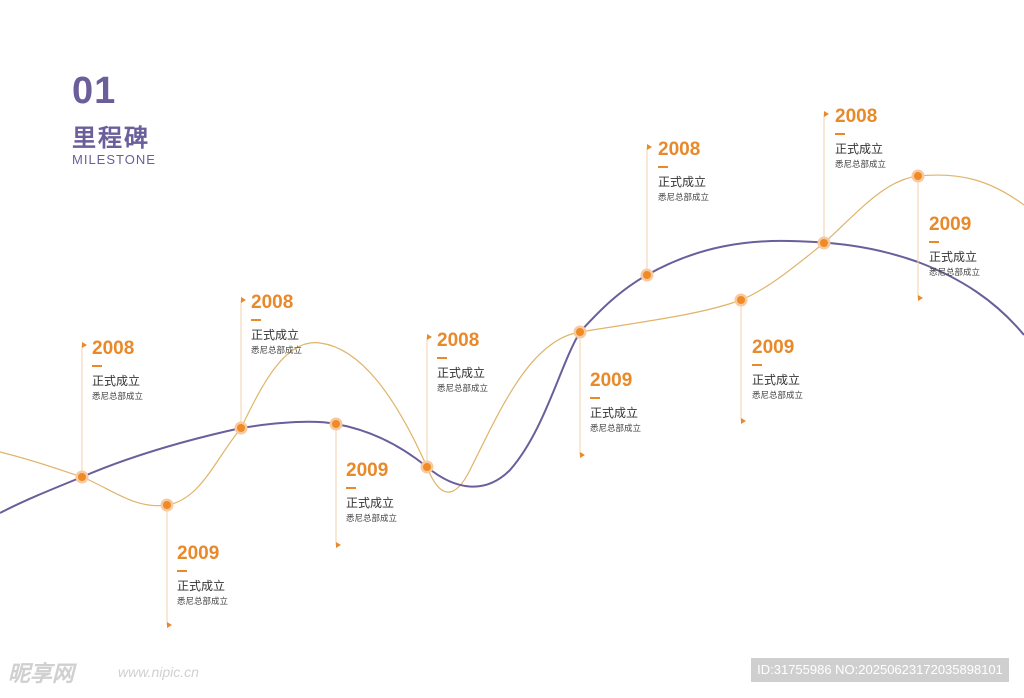 The image size is (1024, 698). Describe the element at coordinates (895, 139) in the screenshot. I see `milestone-9: 2008 正式成立 悉尼总部成立` at that location.